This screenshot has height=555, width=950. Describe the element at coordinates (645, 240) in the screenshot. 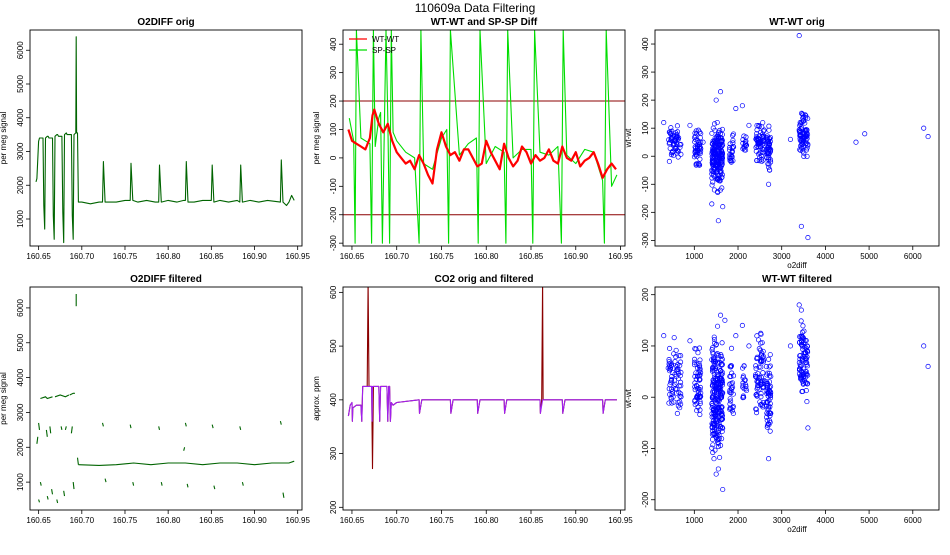

I see `y-tick-label: -300` at that location.